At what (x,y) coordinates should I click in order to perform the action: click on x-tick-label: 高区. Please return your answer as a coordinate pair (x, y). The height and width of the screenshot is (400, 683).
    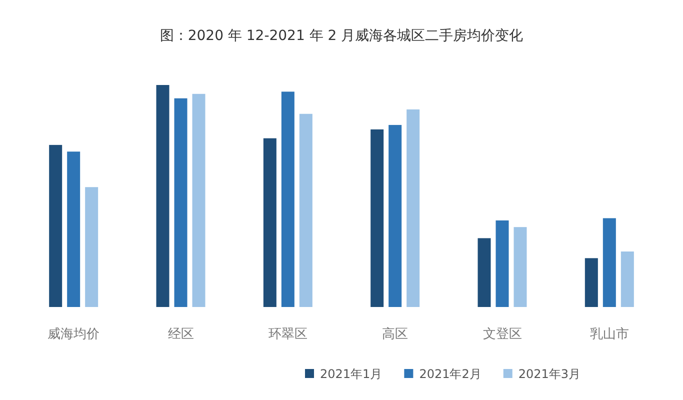
    Looking at the image, I should click on (395, 334).